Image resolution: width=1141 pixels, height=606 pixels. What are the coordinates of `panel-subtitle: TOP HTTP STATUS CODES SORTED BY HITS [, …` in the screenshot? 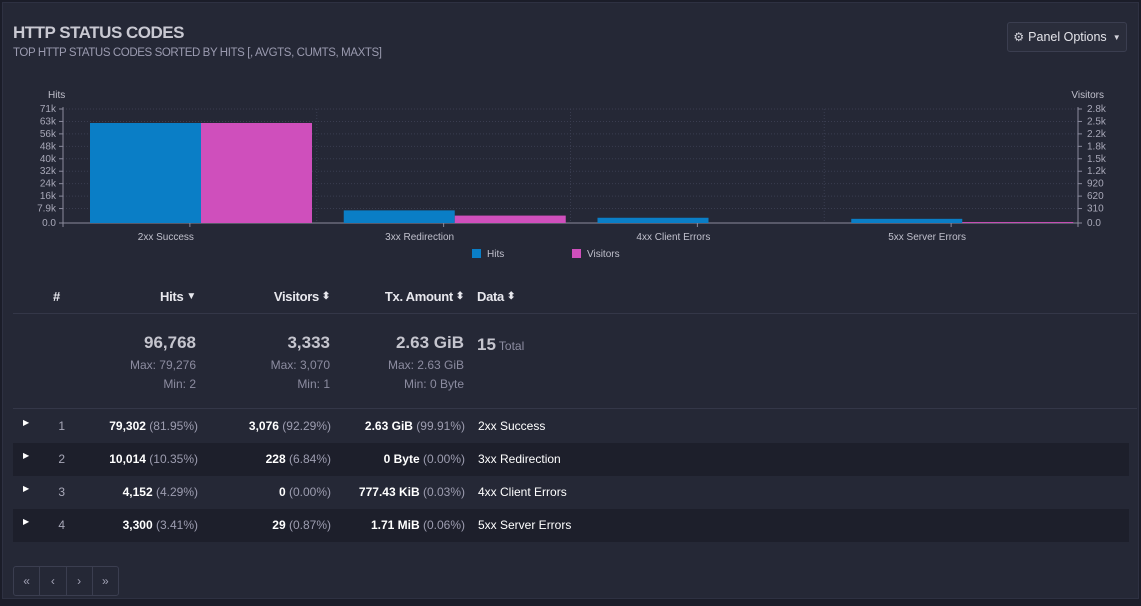 It's located at (197, 53).